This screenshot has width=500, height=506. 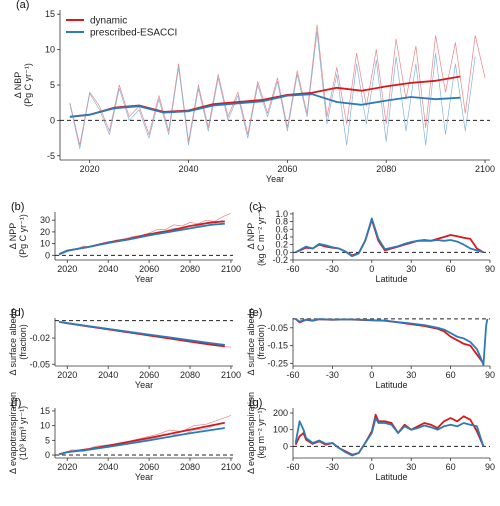 I want to click on y-tick-label: 200, so click(x=280, y=413).